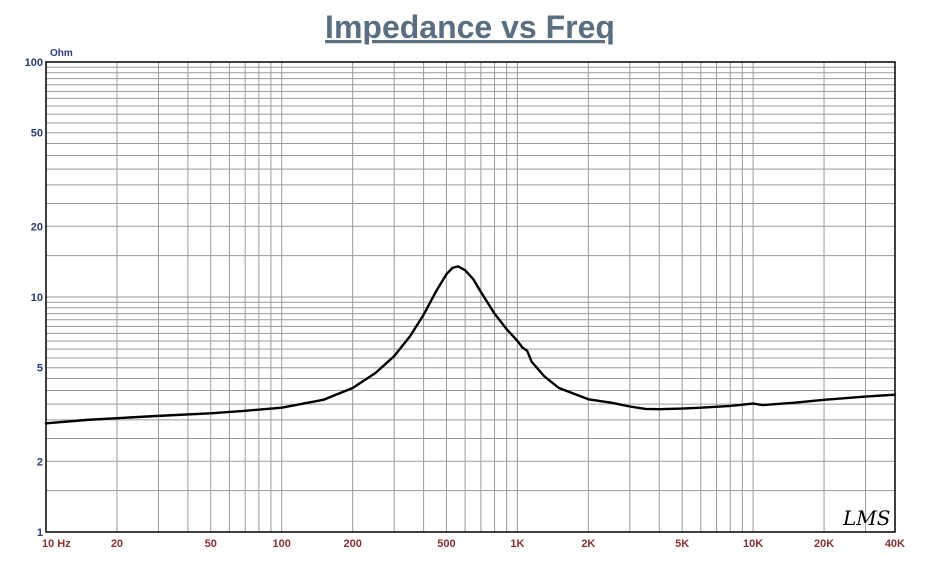 Image resolution: width=935 pixels, height=578 pixels. What do you see at coordinates (40, 369) in the screenshot?
I see `y-tick-label: 5` at bounding box center [40, 369].